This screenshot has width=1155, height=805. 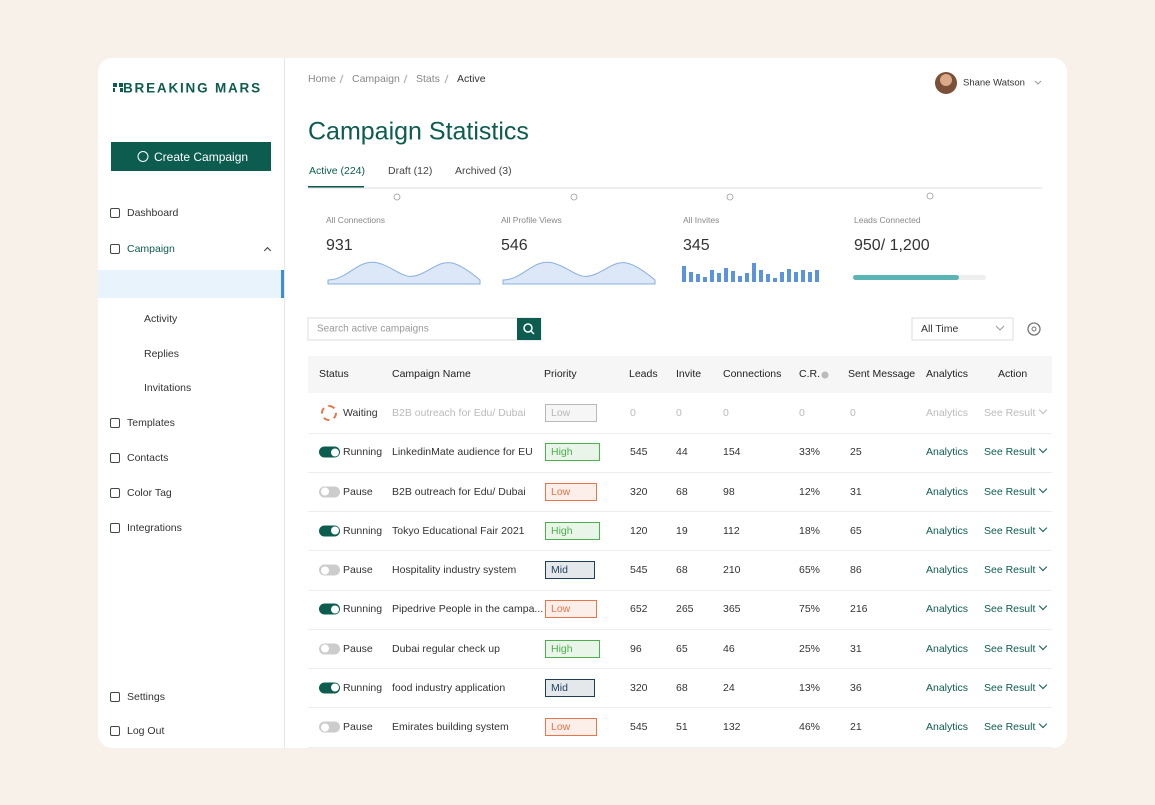 What do you see at coordinates (449, 687) in the screenshot?
I see `campaign-name: food industry application` at bounding box center [449, 687].